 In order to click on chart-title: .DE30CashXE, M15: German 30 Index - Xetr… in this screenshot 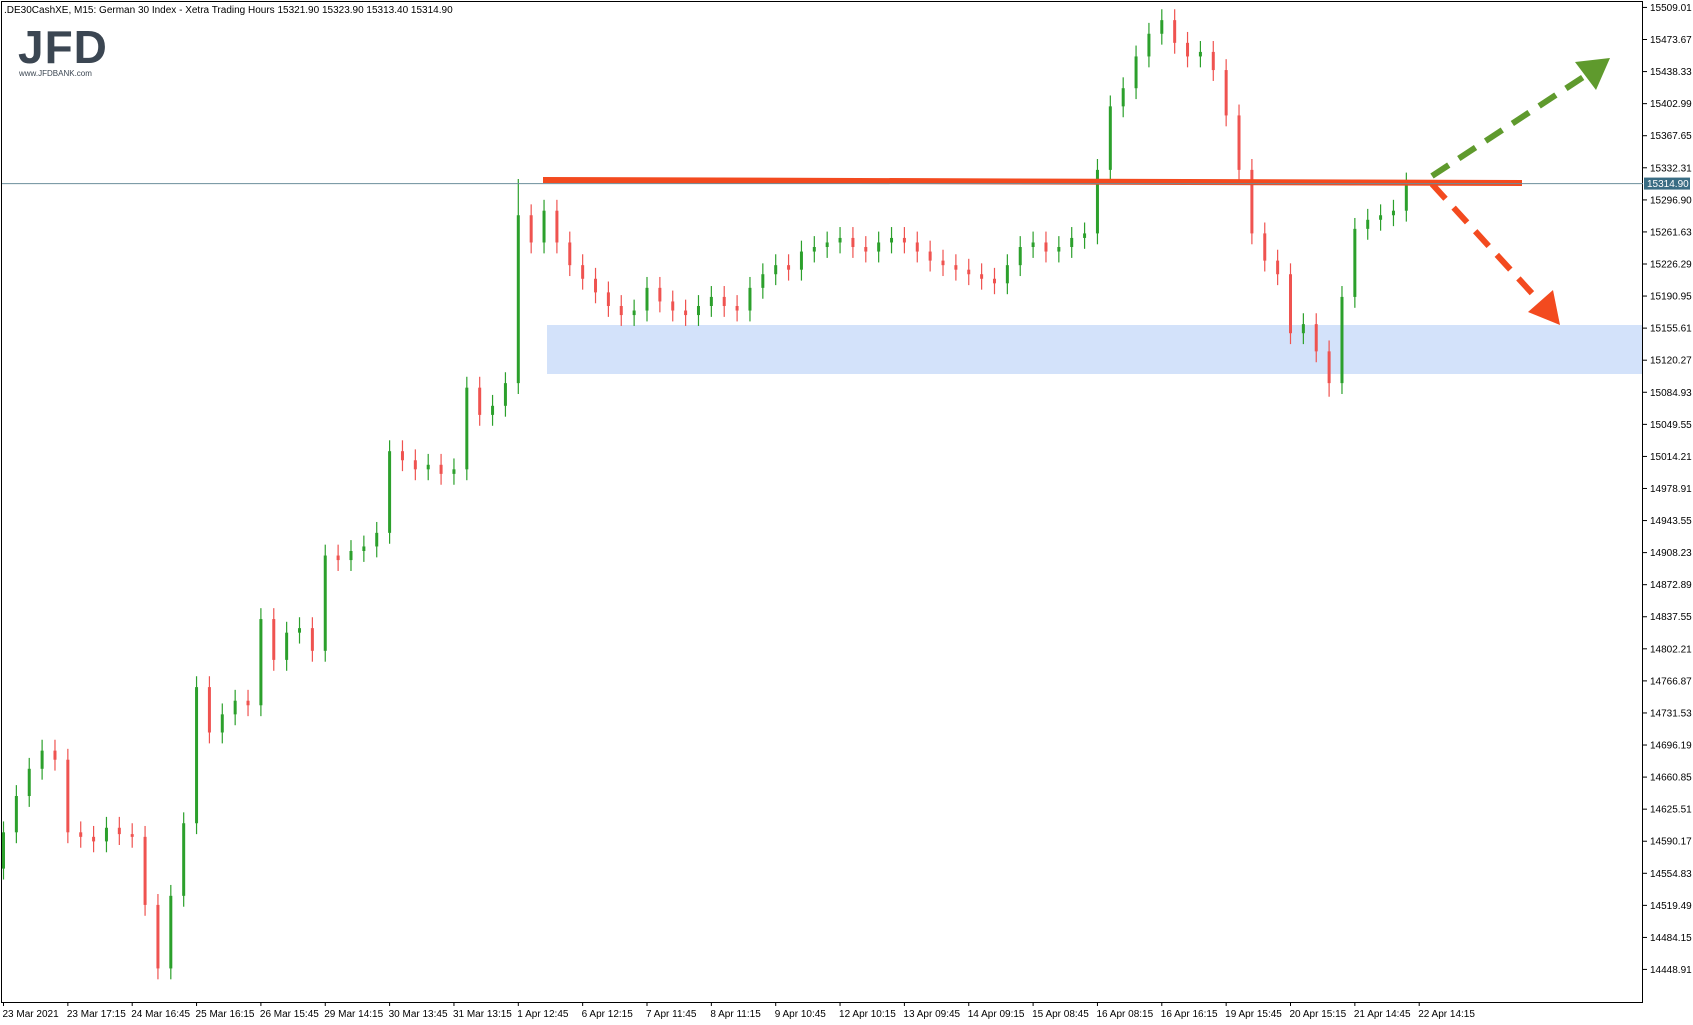, I will do `click(228, 10)`.